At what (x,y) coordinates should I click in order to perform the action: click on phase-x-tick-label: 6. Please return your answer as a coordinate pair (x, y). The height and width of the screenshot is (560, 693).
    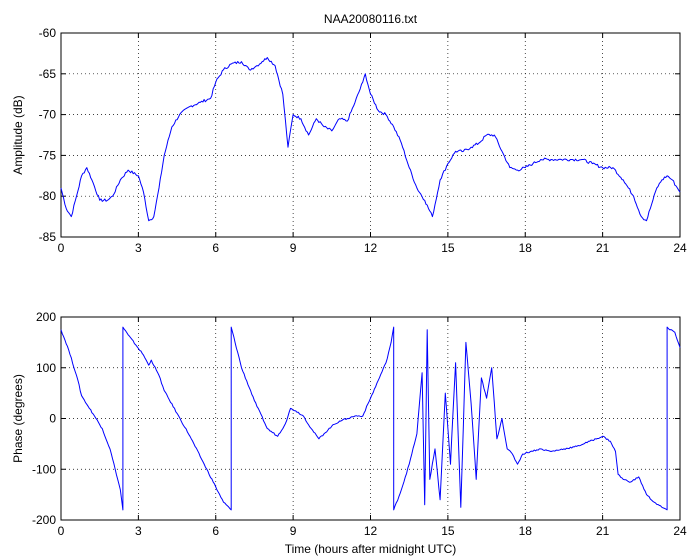
    Looking at the image, I should click on (215, 531).